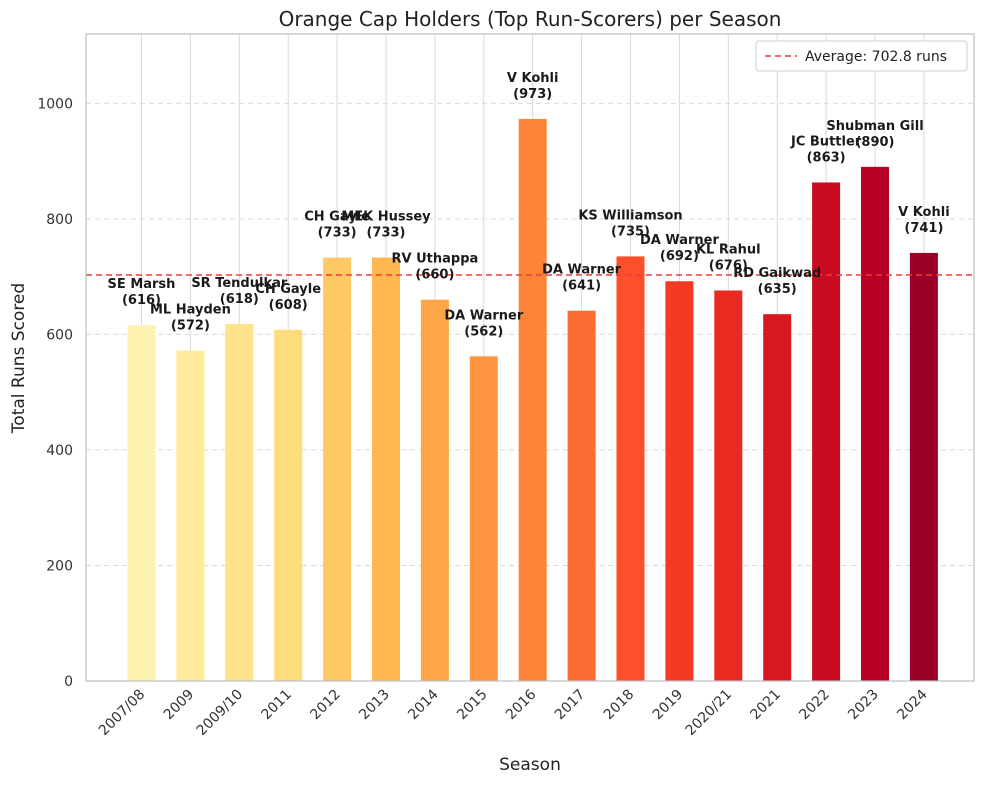 This screenshot has height=788, width=984. What do you see at coordinates (777, 289) in the screenshot?
I see `bar-label-value: (635)` at bounding box center [777, 289].